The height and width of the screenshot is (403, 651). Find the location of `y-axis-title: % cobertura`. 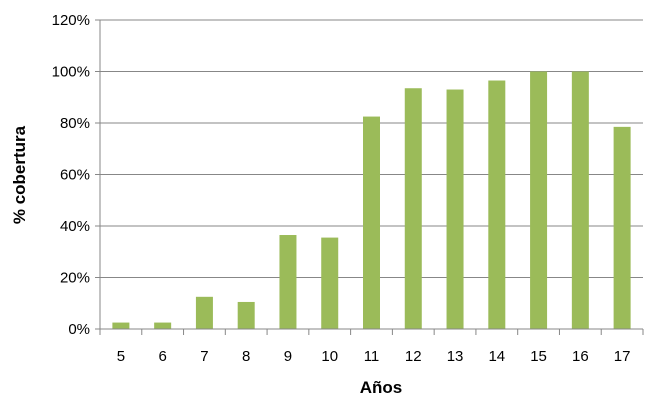

y-axis-title: % cobertura is located at coordinates (19, 174).